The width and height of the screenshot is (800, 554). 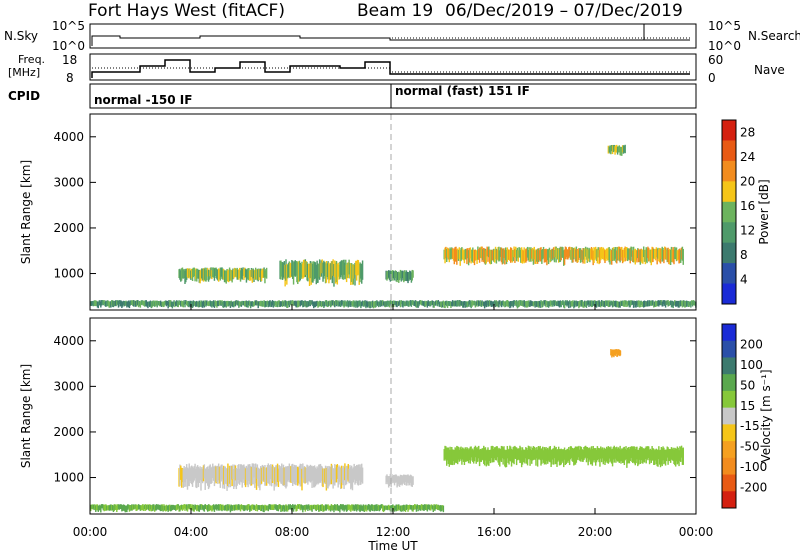 I want to click on colorbar-tick-label: 4, so click(x=744, y=279).